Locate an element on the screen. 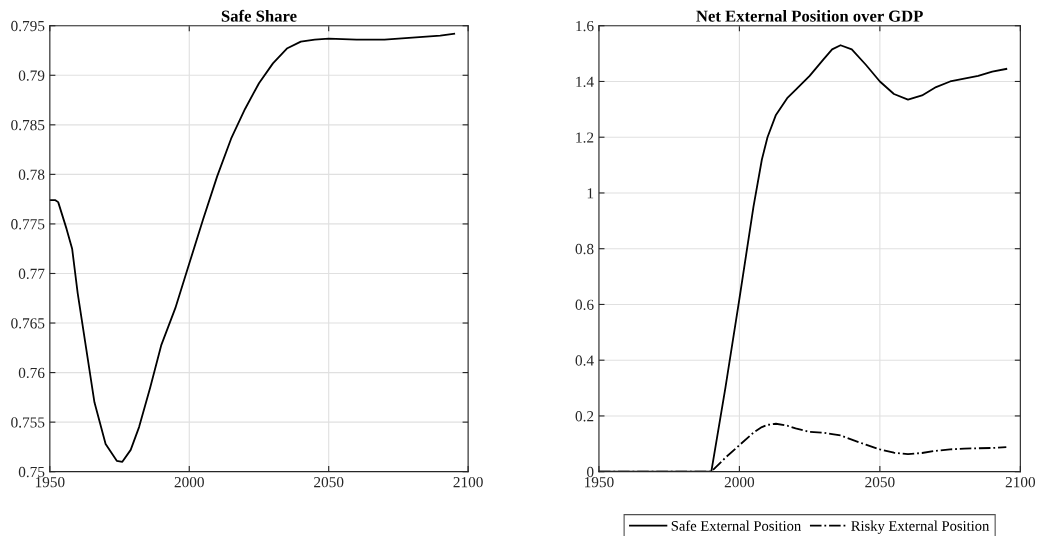 The height and width of the screenshot is (536, 1038). chart-title: Net External Position over GDP is located at coordinates (809, 16).